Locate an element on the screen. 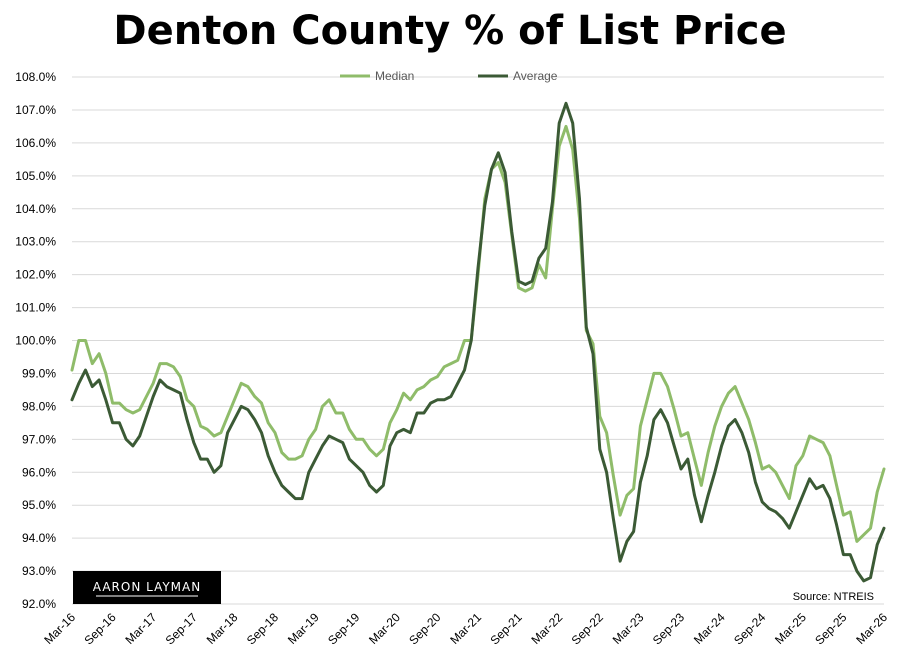 Image resolution: width=900 pixels, height=668 pixels. y-tick-label: 103.0% is located at coordinates (35, 242).